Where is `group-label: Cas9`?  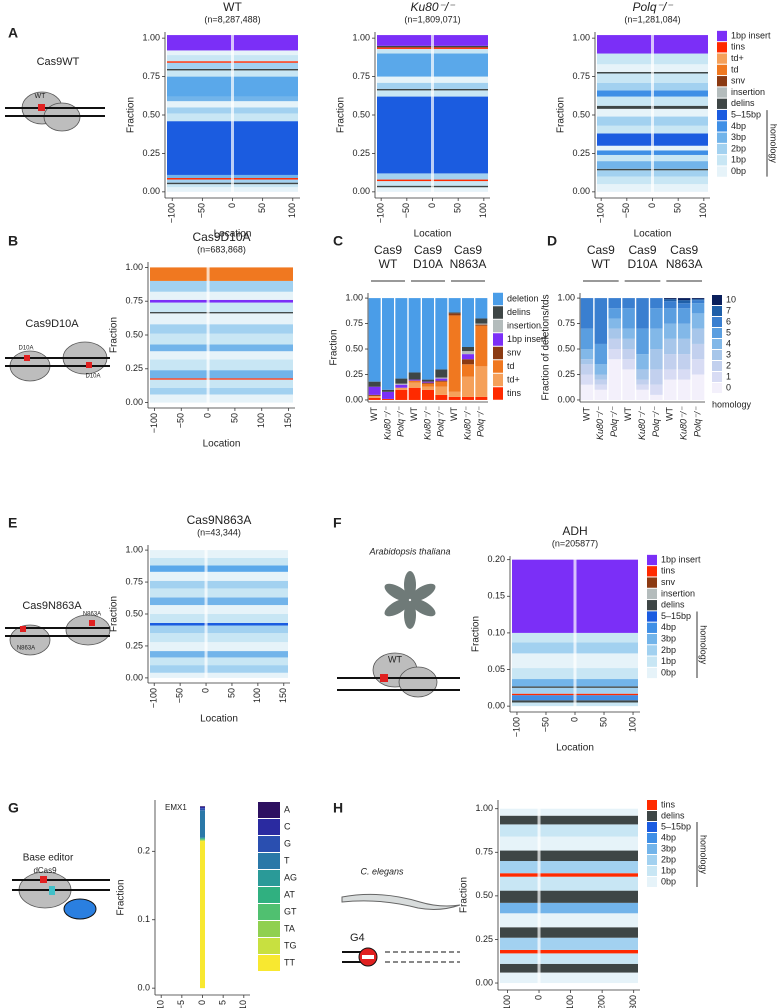
group-label: Cas9 is located at coordinates (428, 250).